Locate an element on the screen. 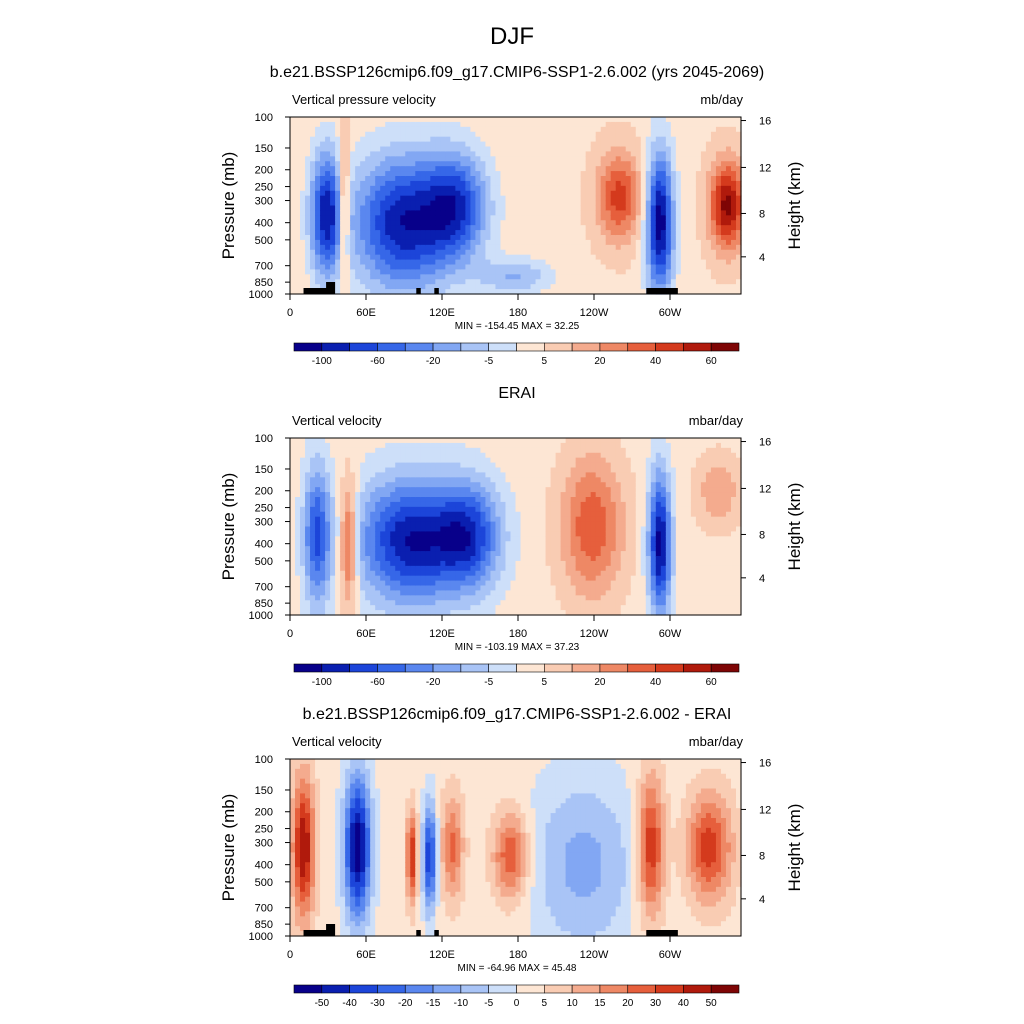 Image resolution: width=1024 pixels, height=1024 pixels. colorbar-label: 40 is located at coordinates (656, 361).